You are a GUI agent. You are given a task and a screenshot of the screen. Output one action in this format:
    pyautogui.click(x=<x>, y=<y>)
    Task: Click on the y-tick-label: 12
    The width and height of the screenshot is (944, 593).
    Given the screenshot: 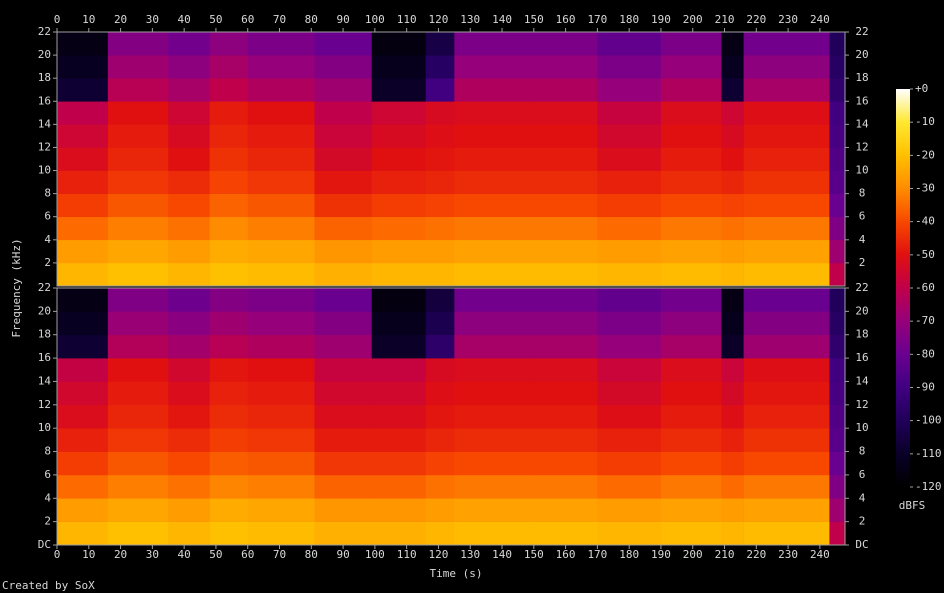 What is the action you would take?
    pyautogui.click(x=44, y=404)
    